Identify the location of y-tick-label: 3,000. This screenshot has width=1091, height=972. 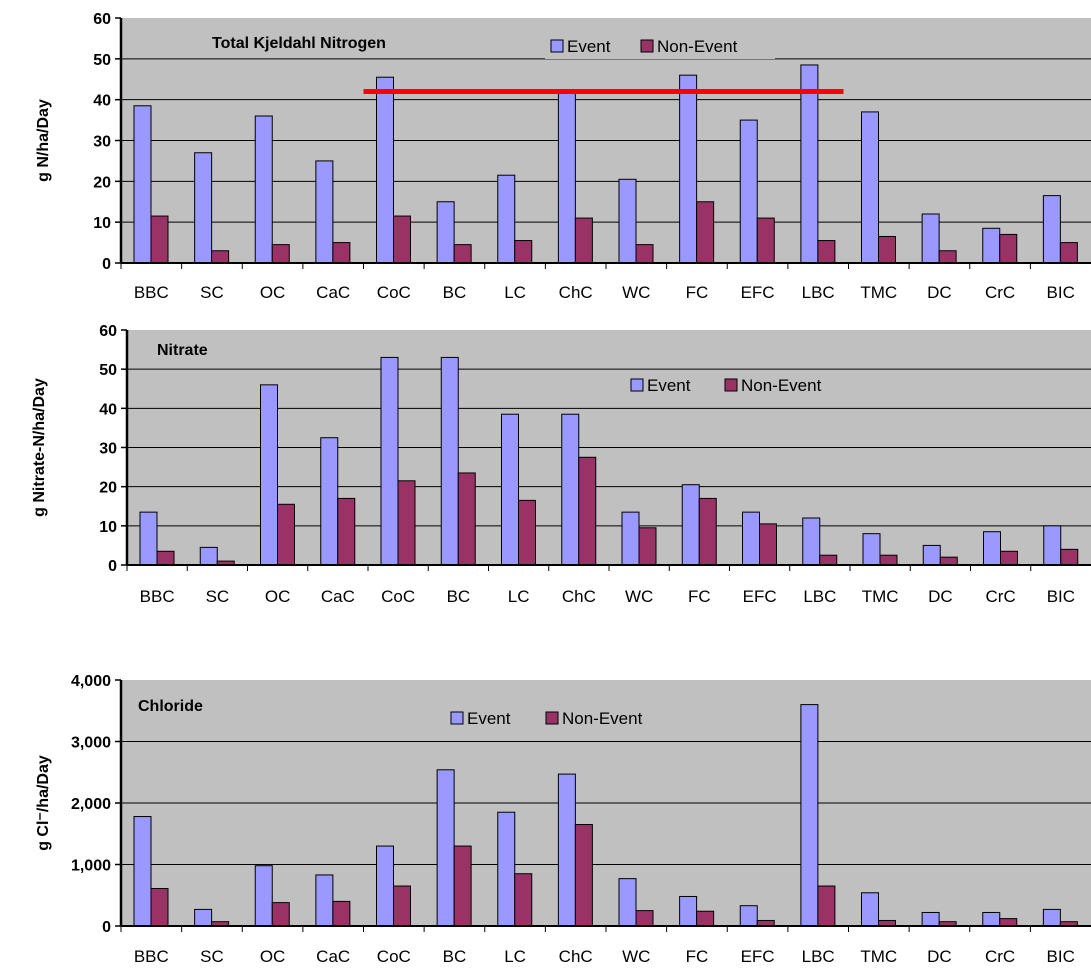
(91, 743).